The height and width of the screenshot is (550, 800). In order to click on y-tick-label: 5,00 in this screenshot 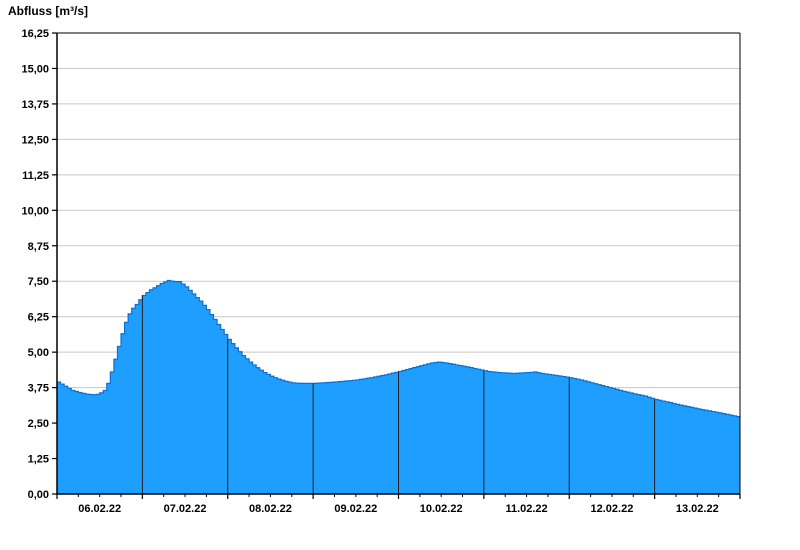, I will do `click(38, 353)`.